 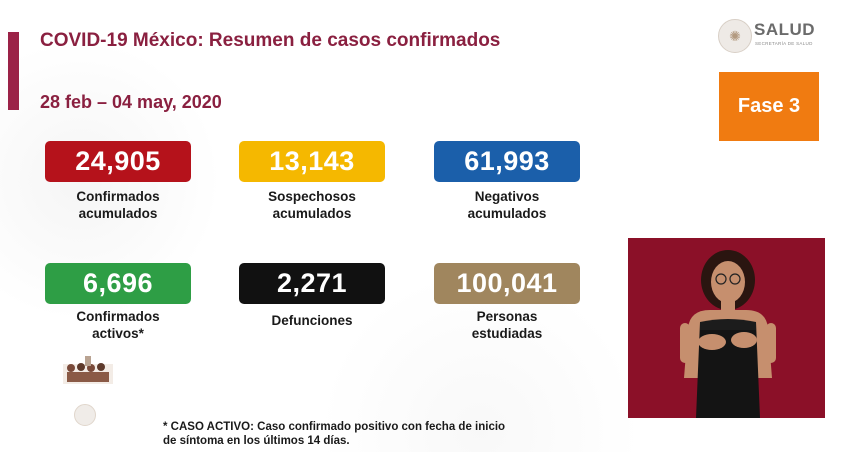 What do you see at coordinates (726, 328) in the screenshot?
I see `sign-language-interpreter-video` at bounding box center [726, 328].